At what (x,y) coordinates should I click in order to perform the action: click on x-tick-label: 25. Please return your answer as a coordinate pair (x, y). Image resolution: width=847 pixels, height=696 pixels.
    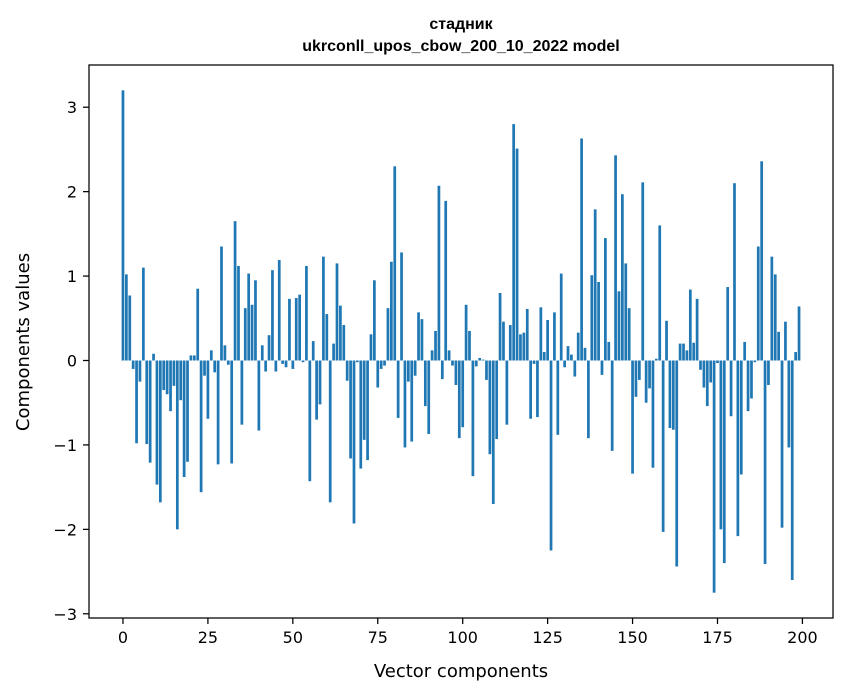
    Looking at the image, I should click on (208, 637).